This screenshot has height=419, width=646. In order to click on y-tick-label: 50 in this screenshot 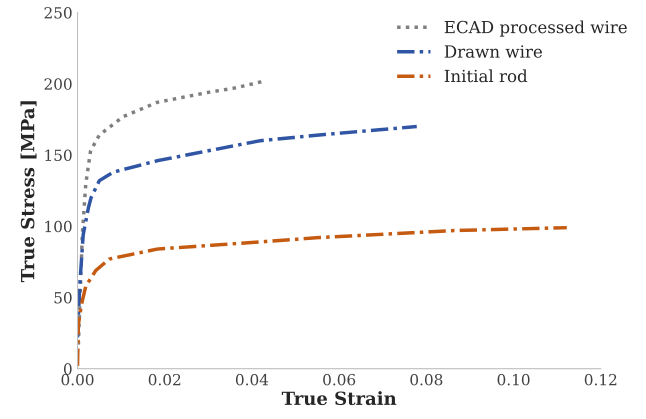, I will do `click(63, 298)`.